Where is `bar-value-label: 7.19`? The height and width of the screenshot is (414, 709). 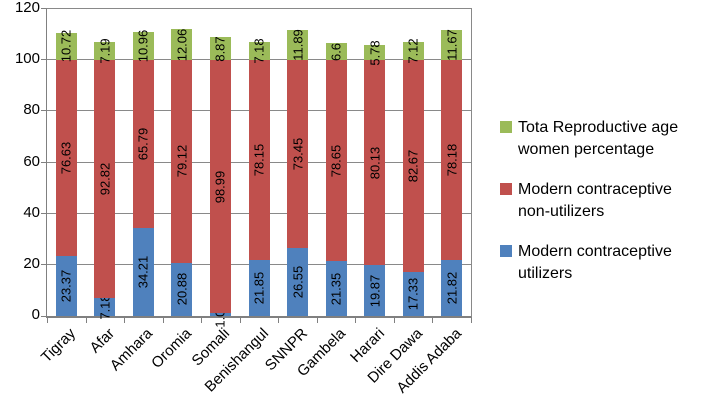 bar-value-label: 7.19 is located at coordinates (105, 51).